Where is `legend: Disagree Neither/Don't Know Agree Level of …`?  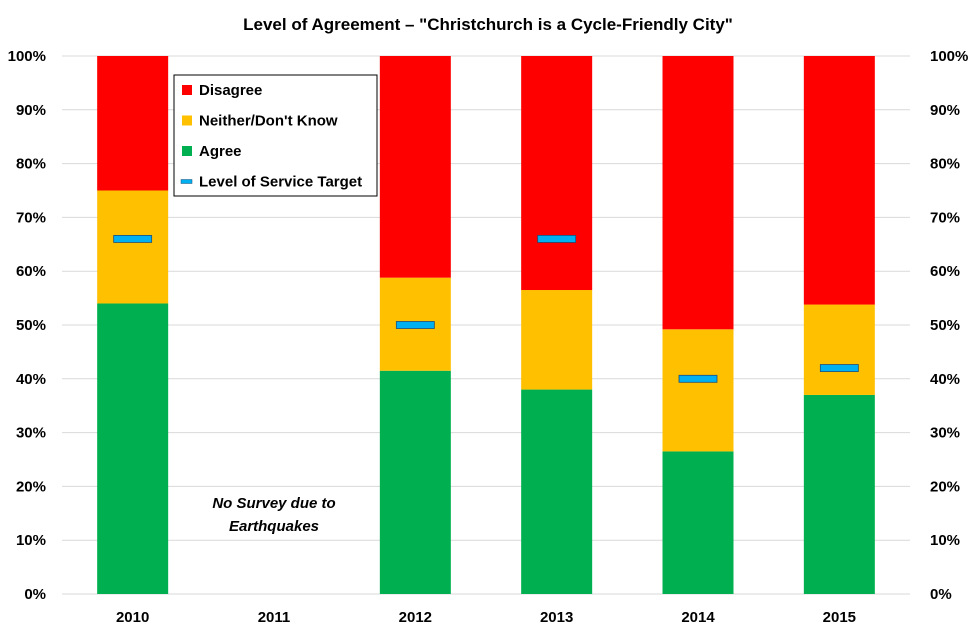
legend: Disagree Neither/Don't Know Agree Level of … is located at coordinates (275, 135).